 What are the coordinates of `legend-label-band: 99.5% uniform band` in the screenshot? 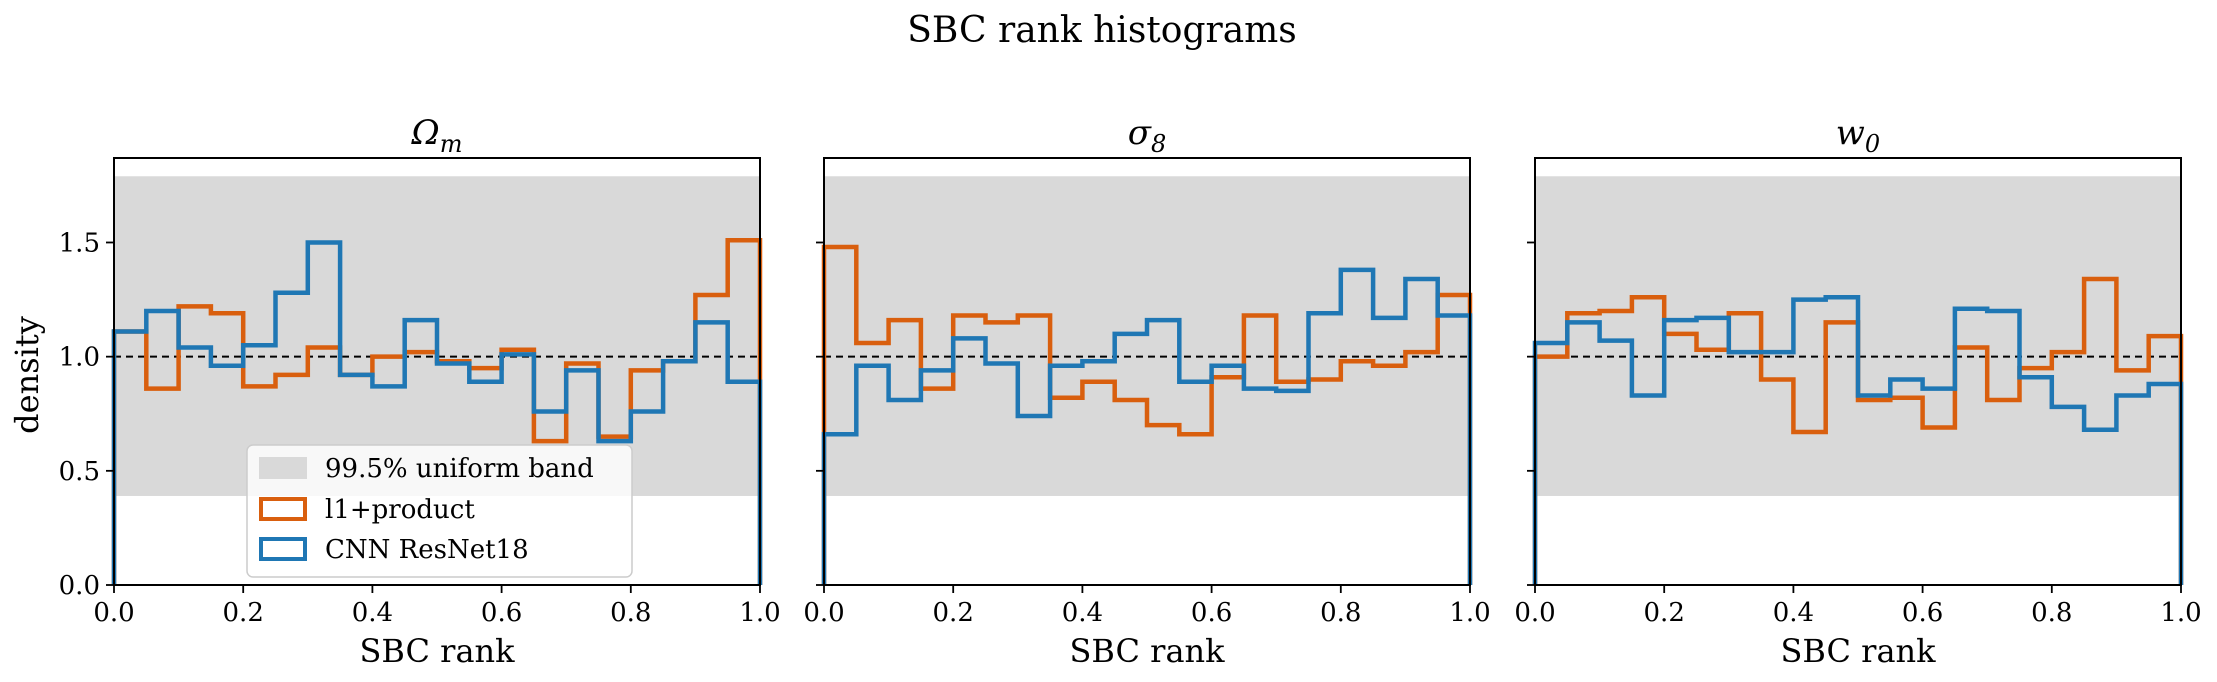 It's located at (459, 469).